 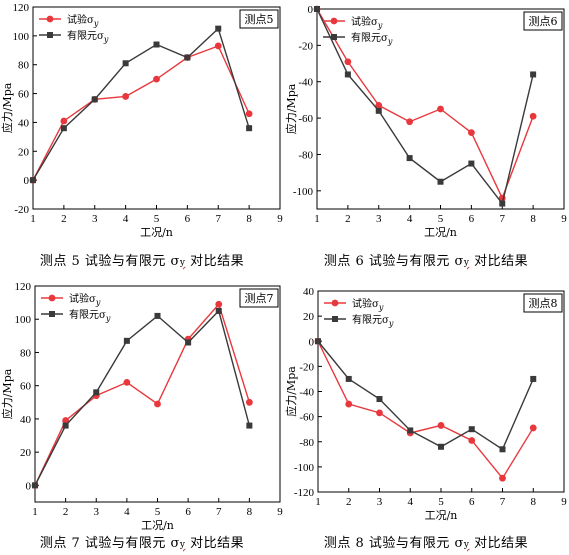 I want to click on caption-text: 测点 8 试验与有限元 σ, so click(x=393, y=543).